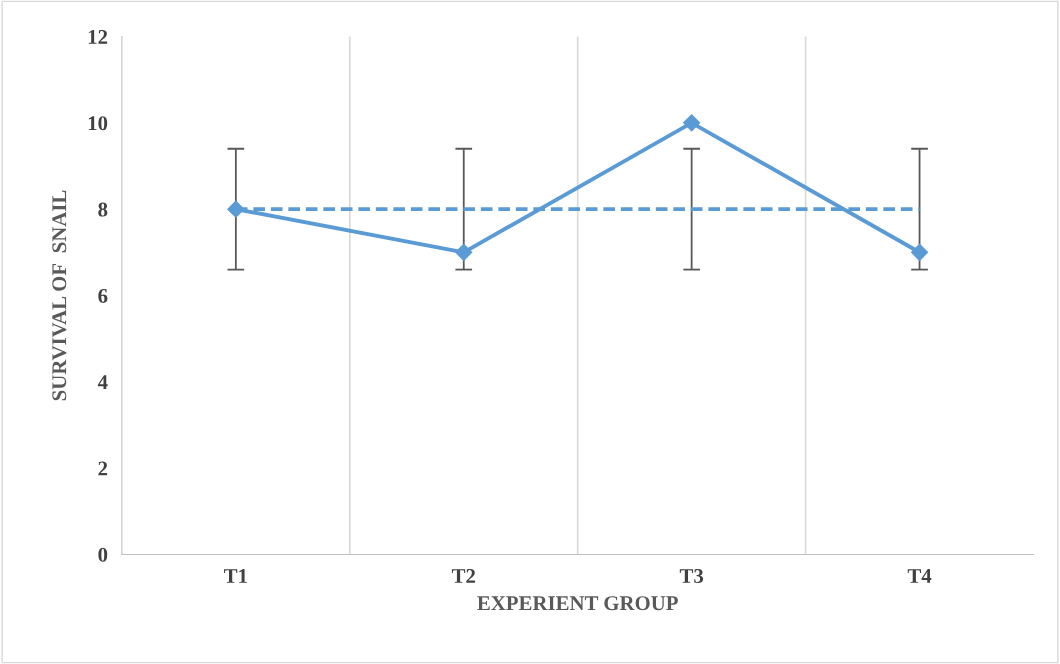 Image resolution: width=1060 pixels, height=664 pixels. What do you see at coordinates (59, 295) in the screenshot?
I see `y-axis-title: SURVIVAL OF SNAIL` at bounding box center [59, 295].